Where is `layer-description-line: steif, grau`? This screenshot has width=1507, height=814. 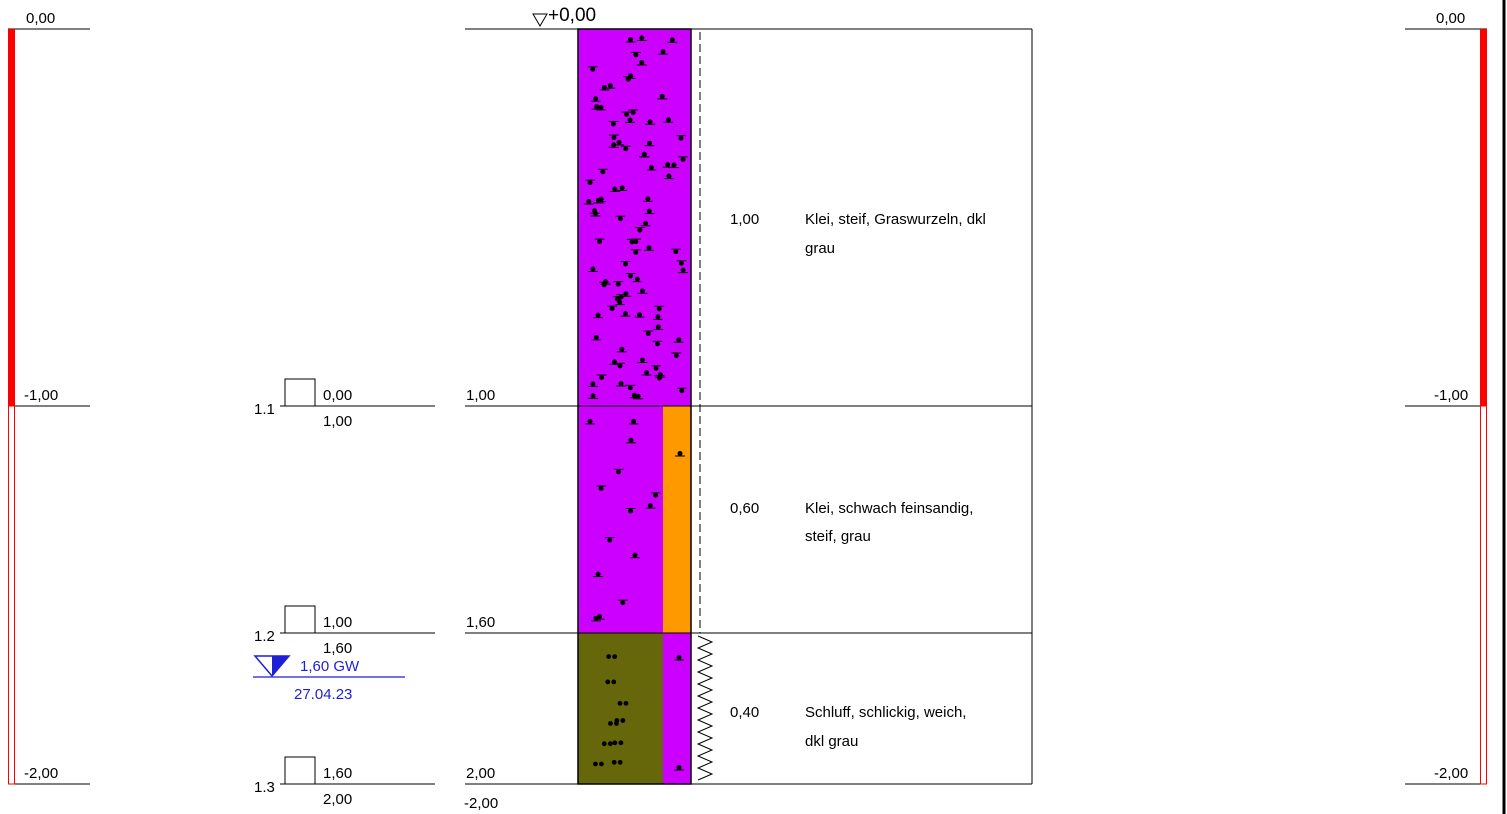
layer-description-line: steif, grau is located at coordinates (838, 536).